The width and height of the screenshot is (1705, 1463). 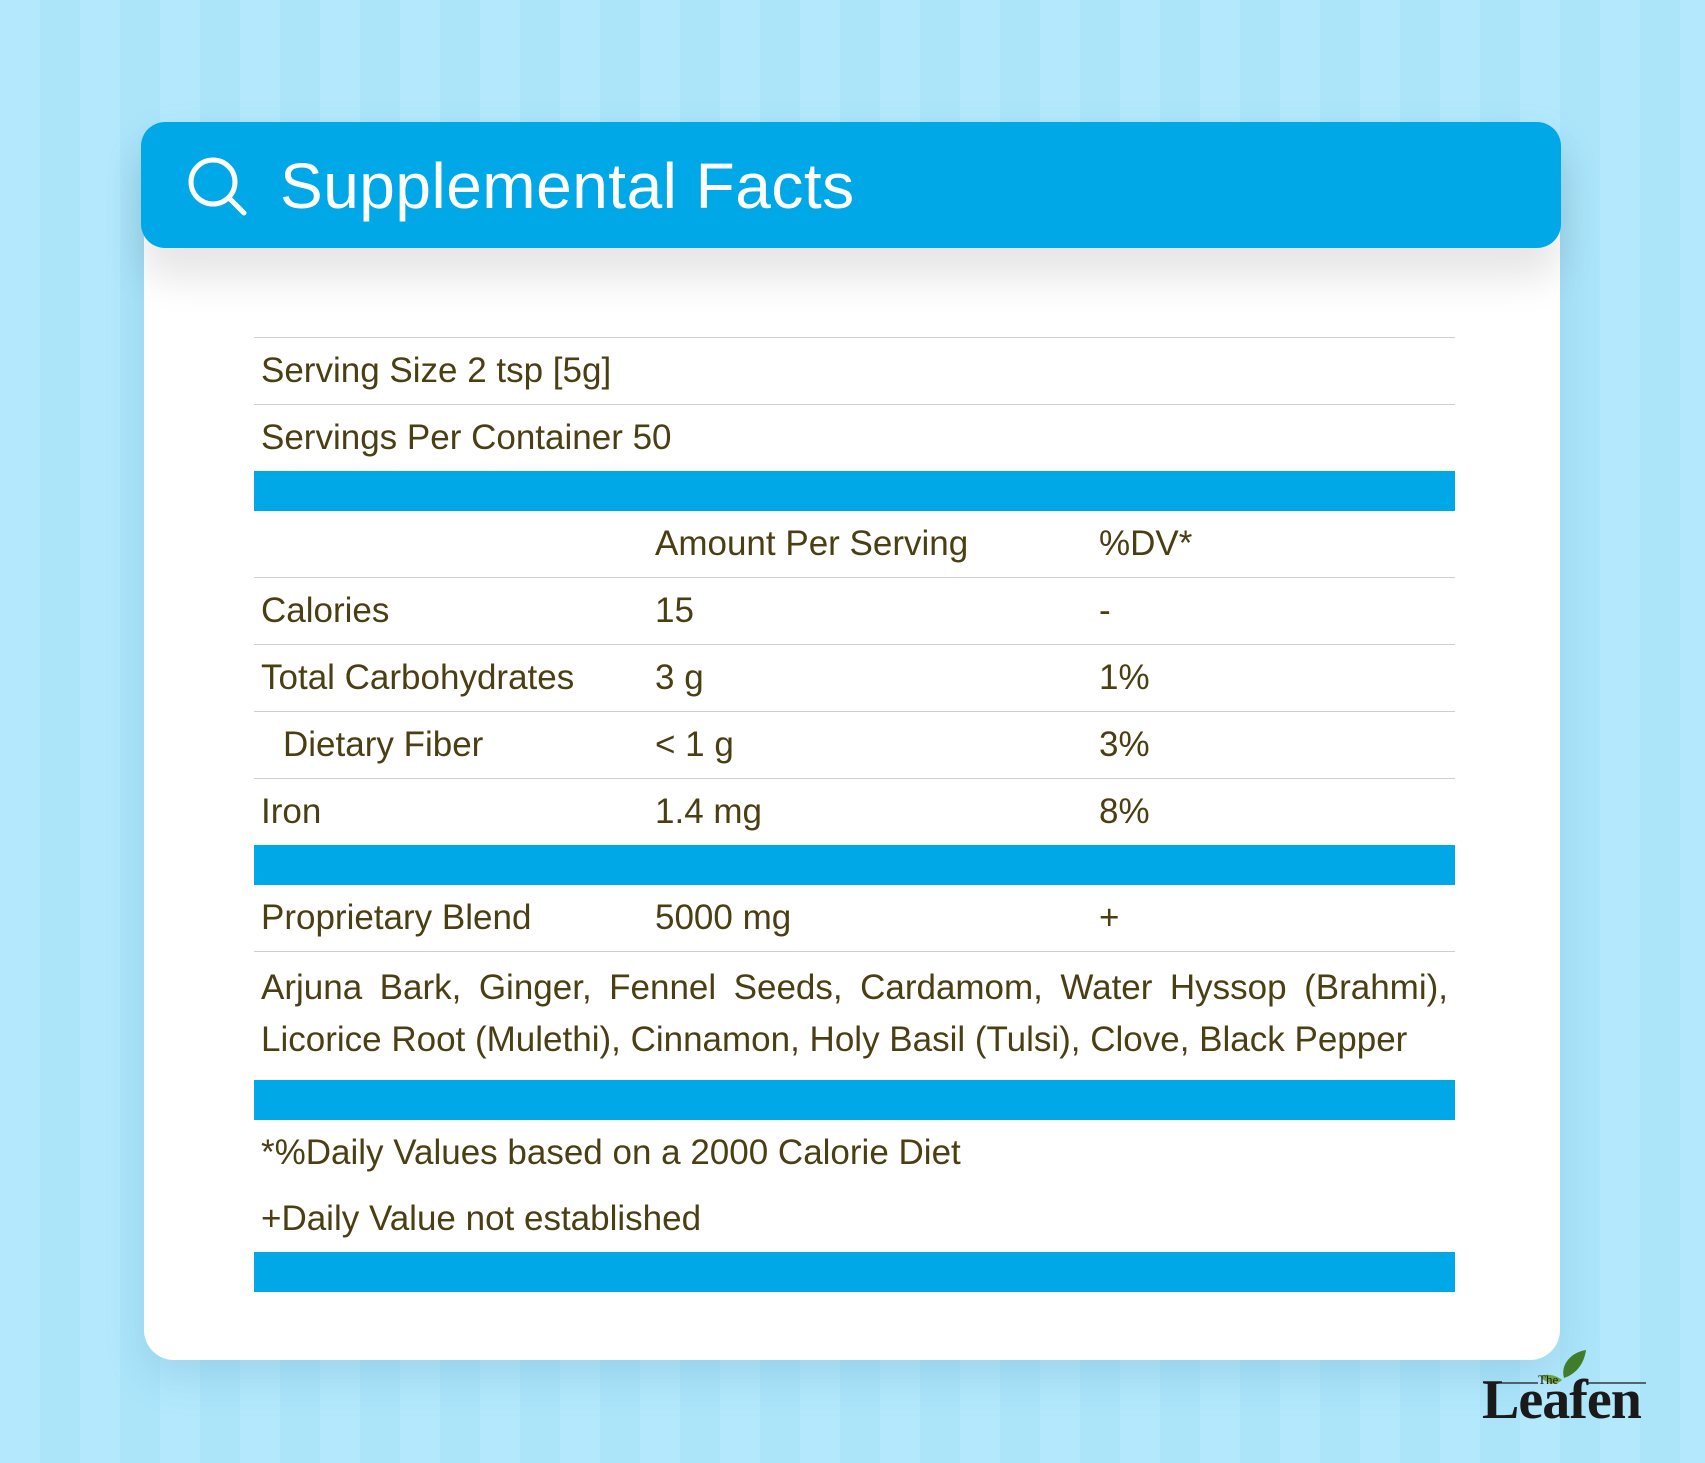 I want to click on search-icon, so click(x=218, y=189).